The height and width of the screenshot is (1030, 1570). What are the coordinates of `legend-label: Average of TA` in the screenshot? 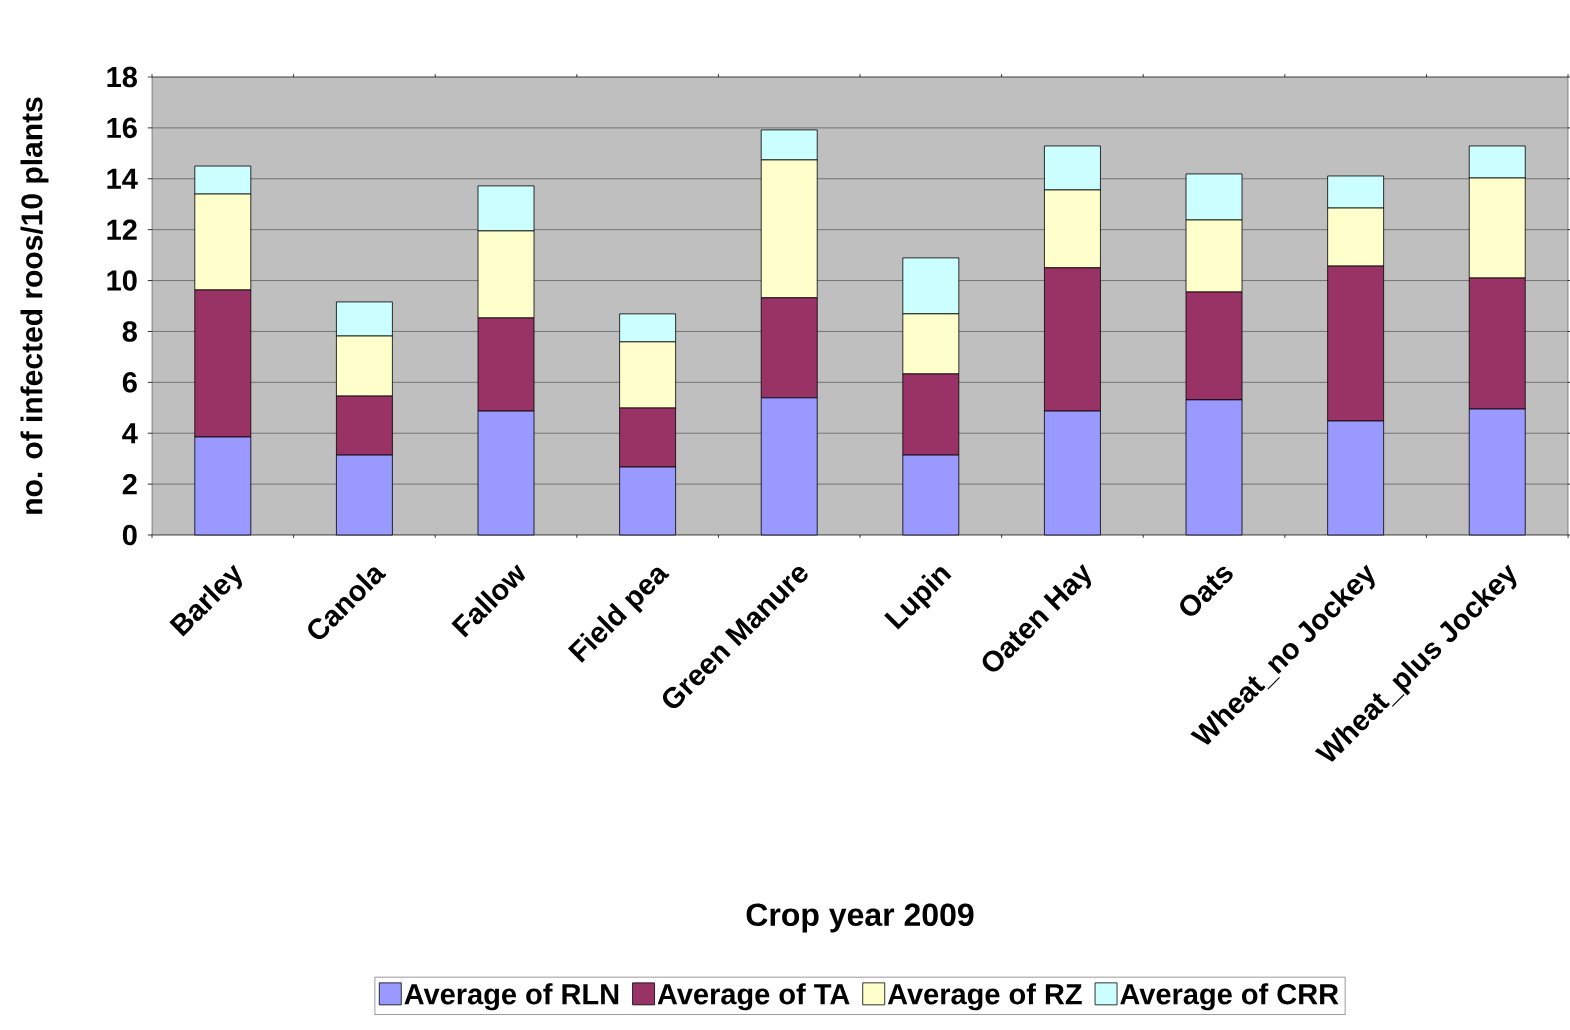 It's located at (753, 997).